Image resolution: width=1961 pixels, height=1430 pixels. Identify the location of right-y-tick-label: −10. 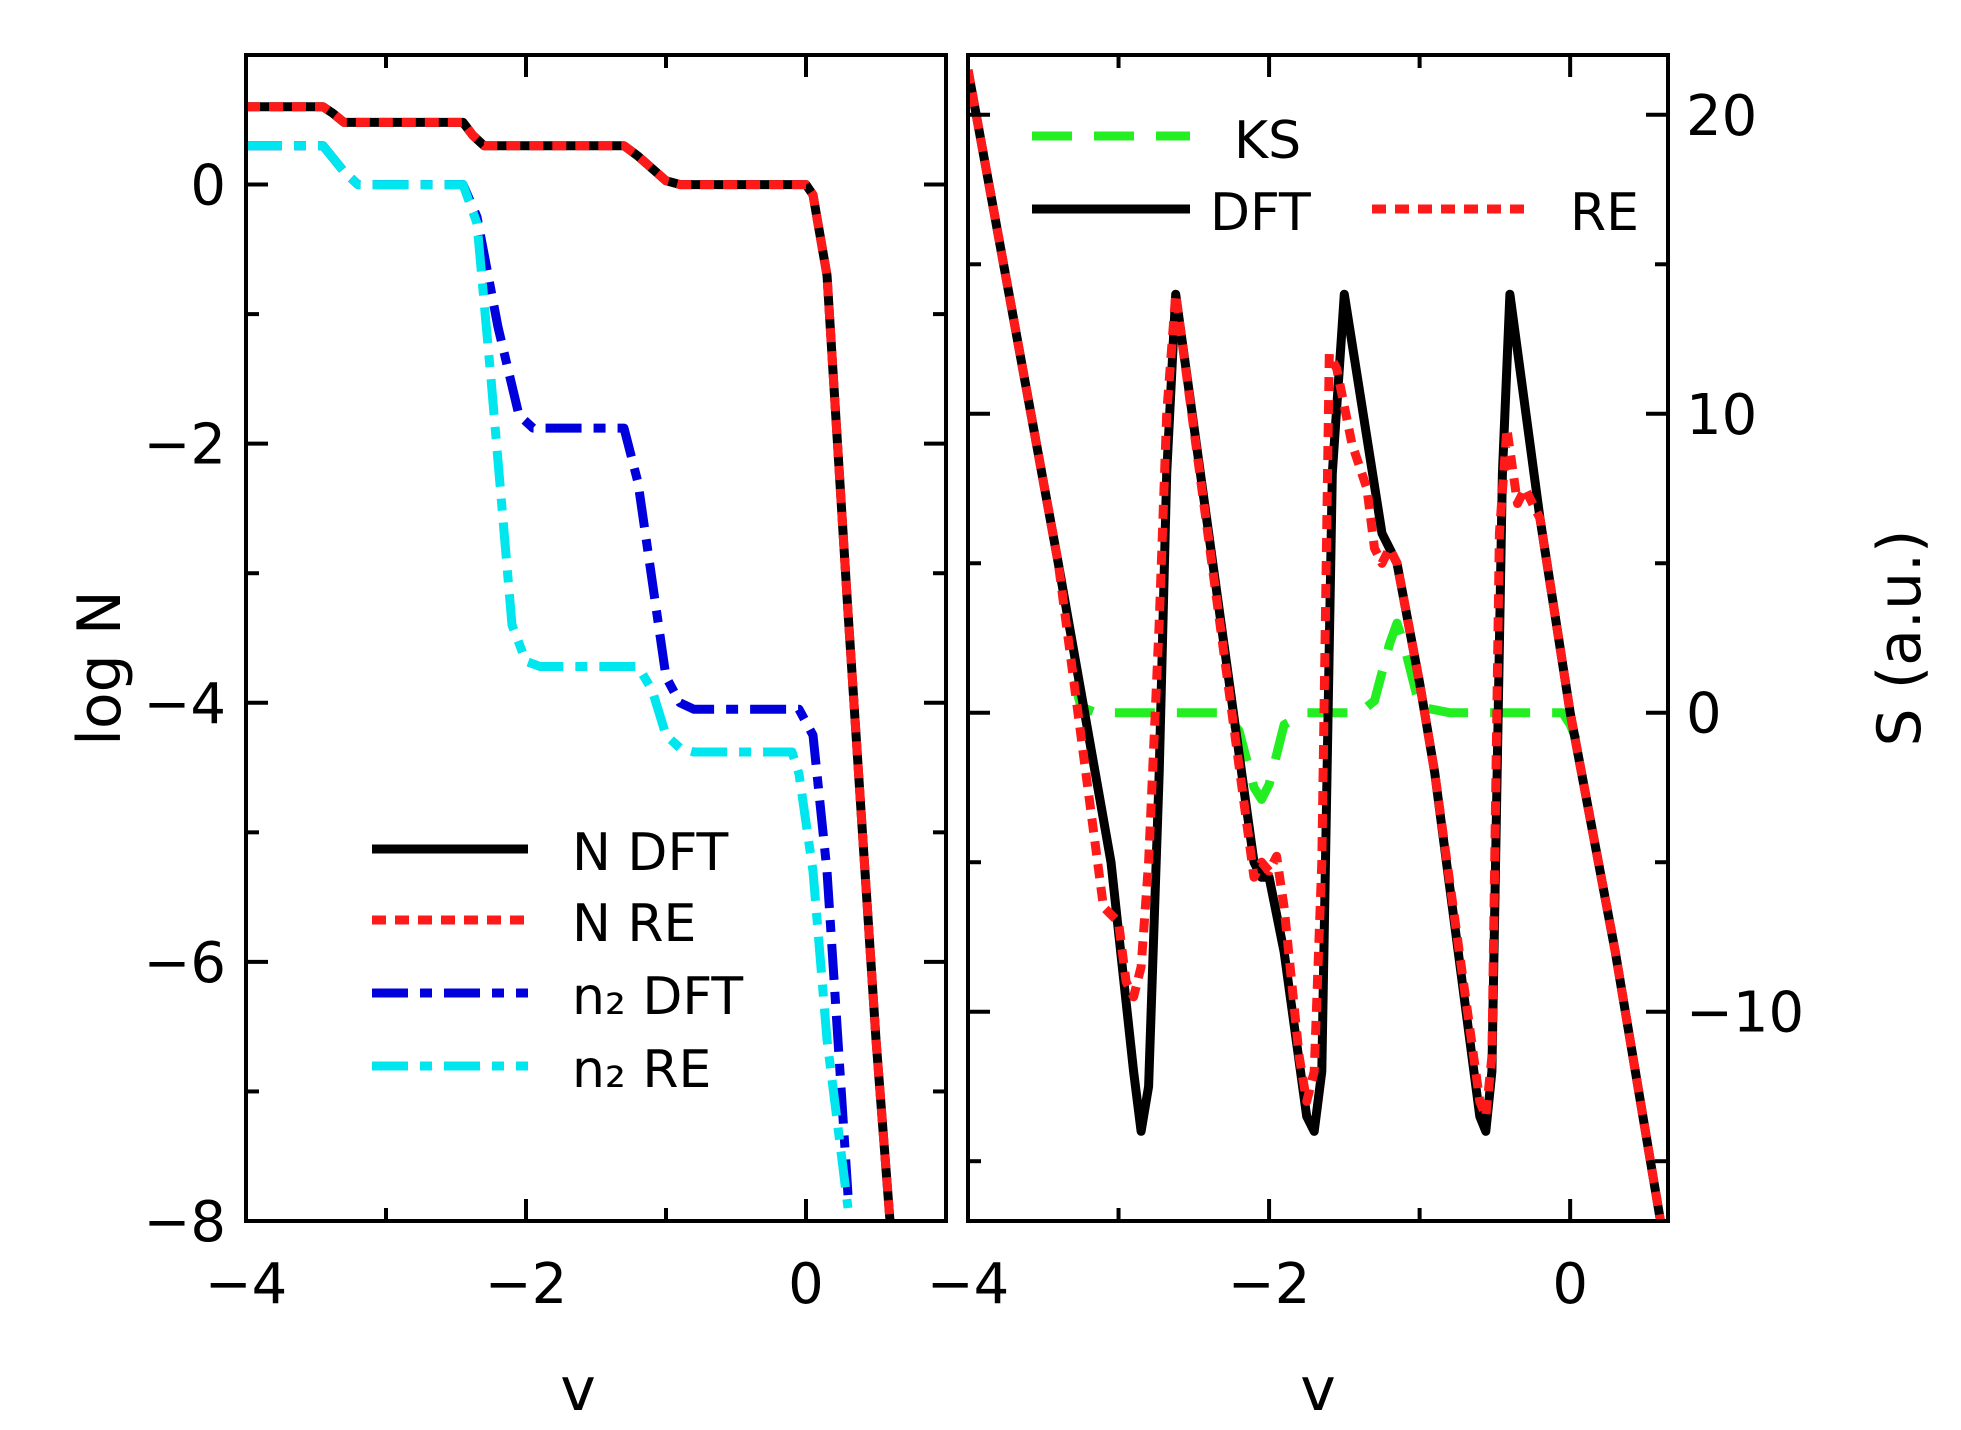
(1745, 1013).